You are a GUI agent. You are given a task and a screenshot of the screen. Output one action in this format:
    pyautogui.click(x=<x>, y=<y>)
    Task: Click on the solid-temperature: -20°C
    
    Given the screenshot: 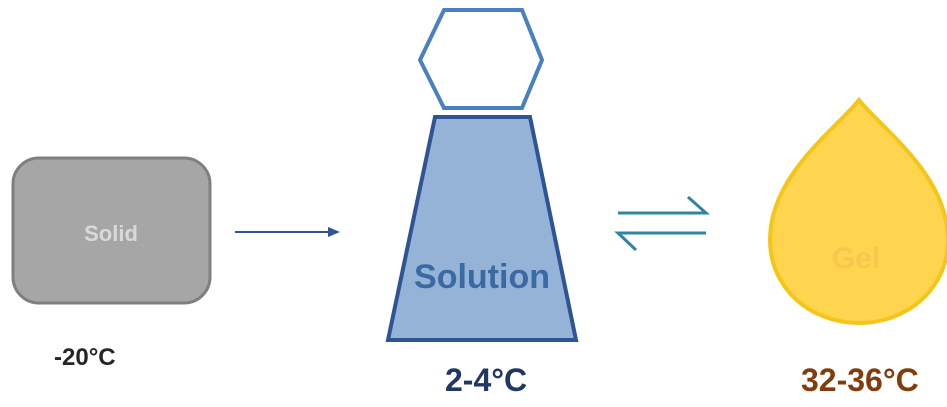 What is the action you would take?
    pyautogui.click(x=85, y=357)
    